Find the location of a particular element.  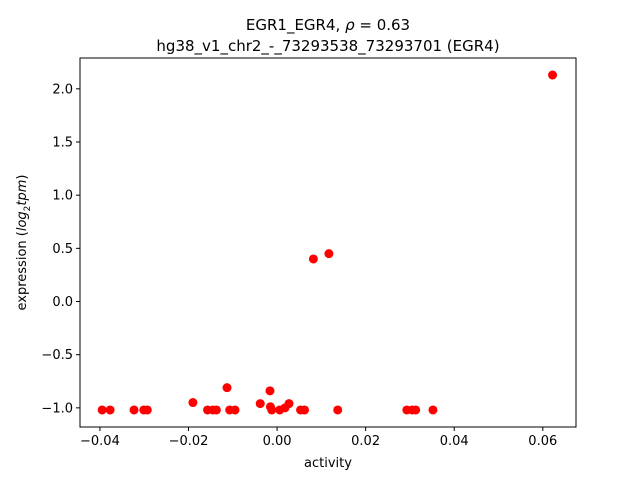

x-tick-label: 0.06 is located at coordinates (542, 441).